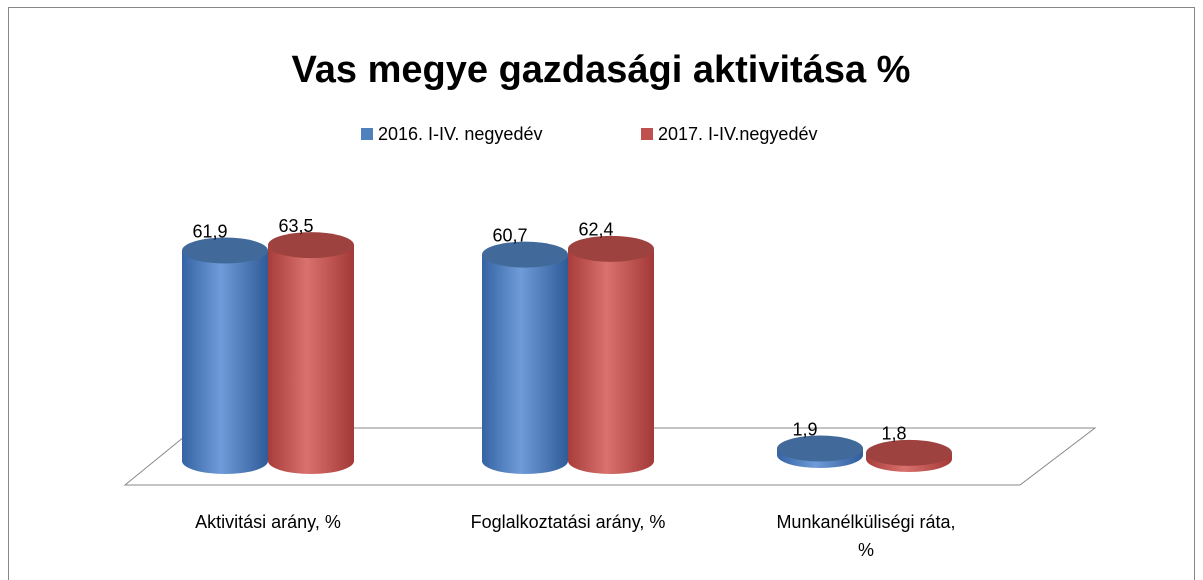 The height and width of the screenshot is (580, 1203). What do you see at coordinates (804, 429) in the screenshot?
I see `data-label: 1,9` at bounding box center [804, 429].